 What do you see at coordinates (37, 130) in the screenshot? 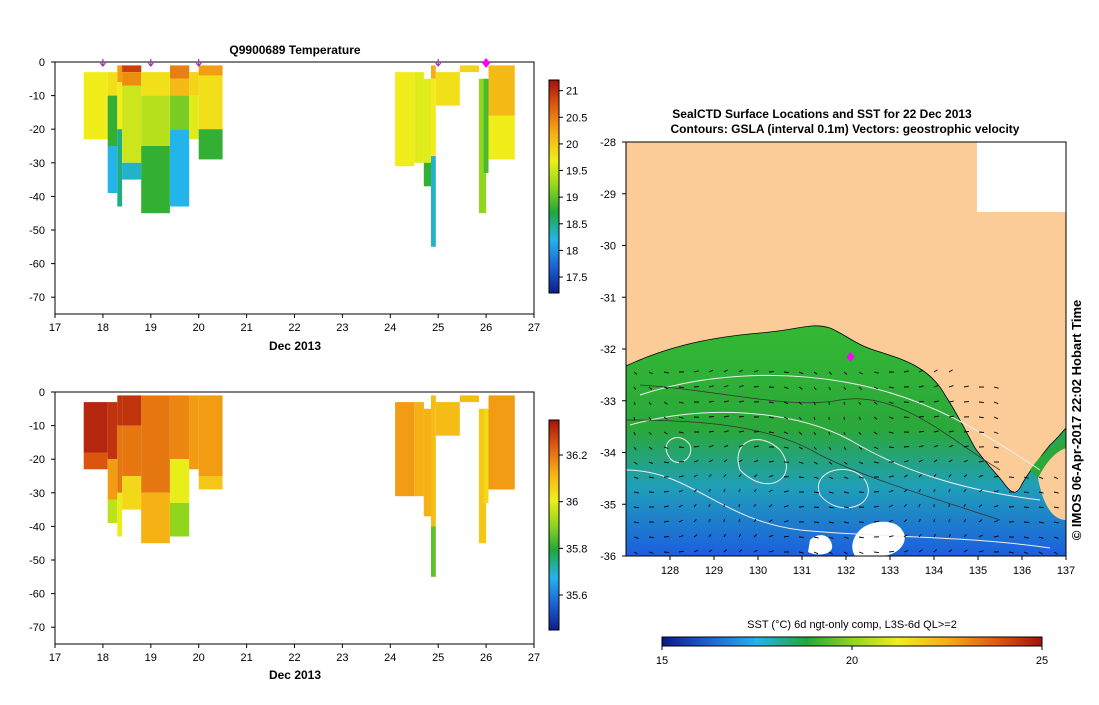
I see `y-tick-label: -20` at bounding box center [37, 130].